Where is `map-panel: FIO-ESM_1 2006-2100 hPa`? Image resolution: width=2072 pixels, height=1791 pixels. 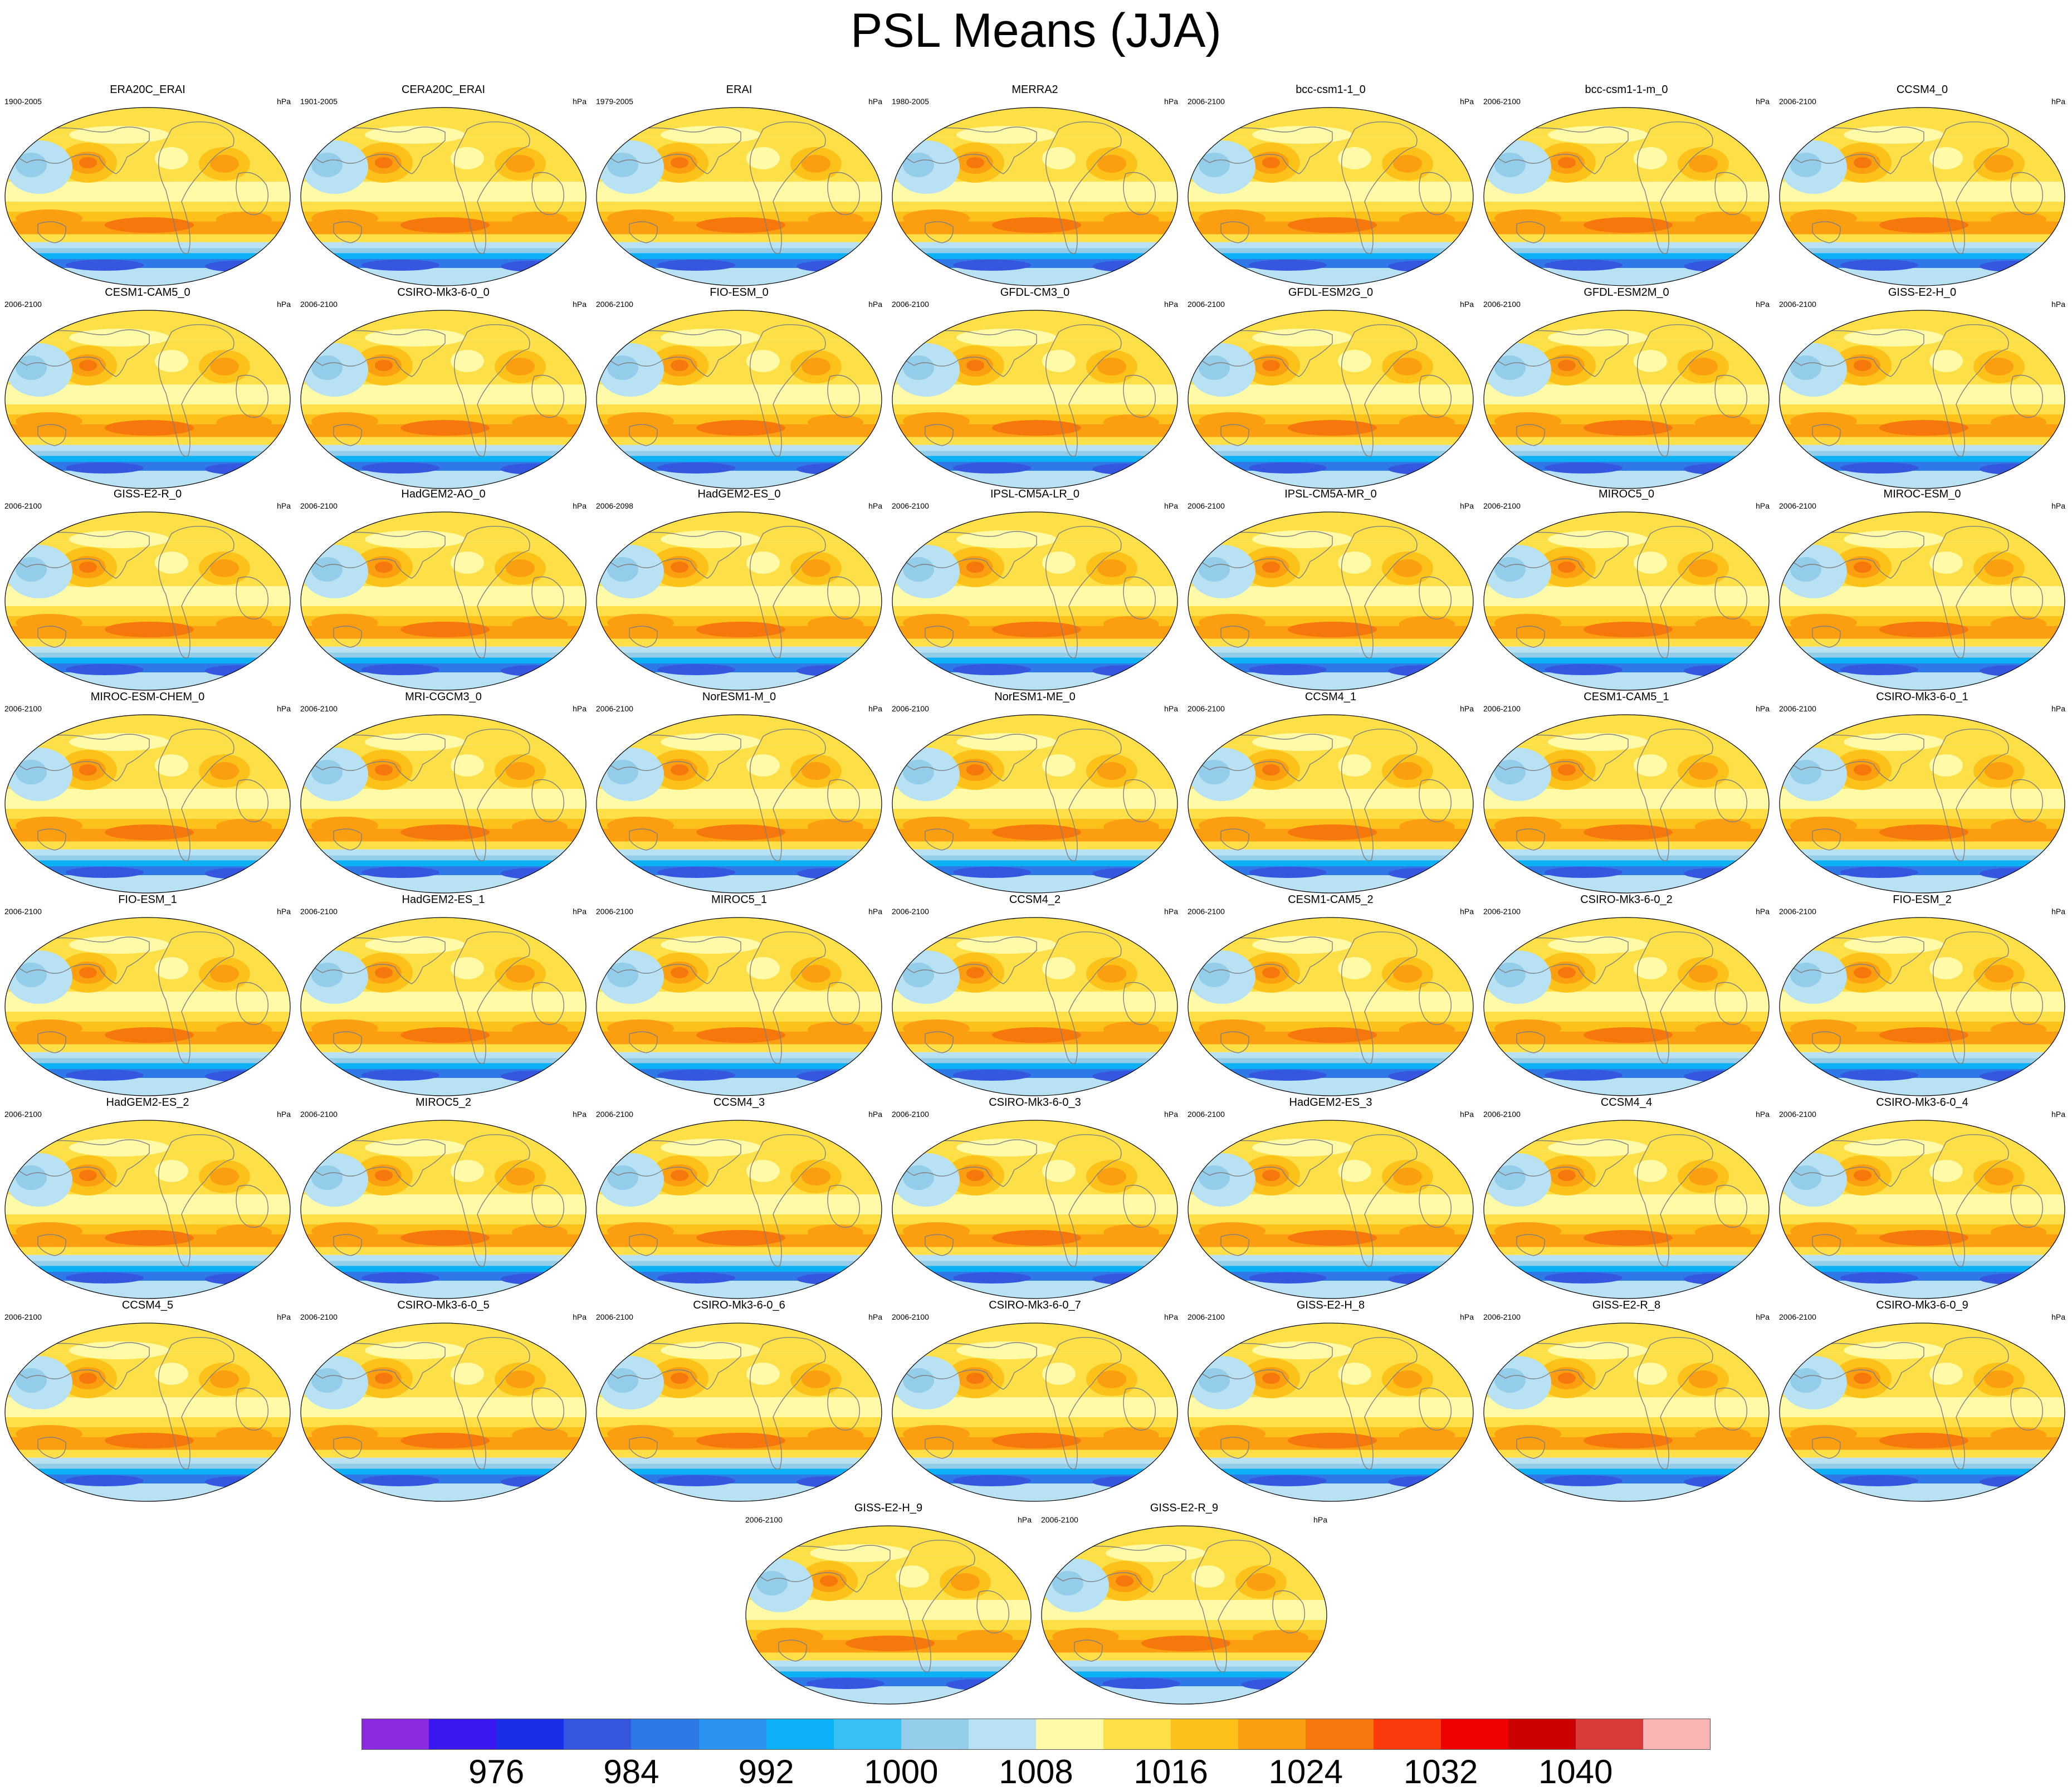
map-panel: FIO-ESM_1 2006-2100 hPa is located at coordinates (147, 997).